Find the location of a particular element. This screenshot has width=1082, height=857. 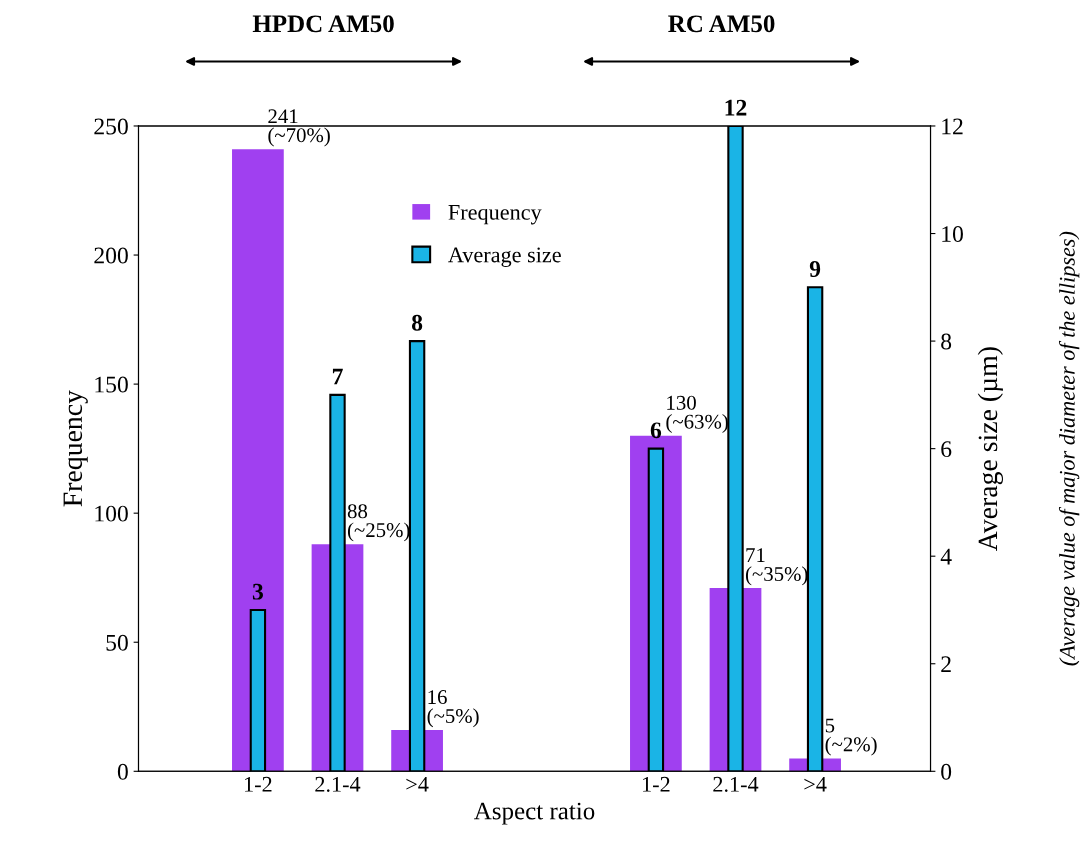

data-label: 5 (~2%) is located at coordinates (851, 737).